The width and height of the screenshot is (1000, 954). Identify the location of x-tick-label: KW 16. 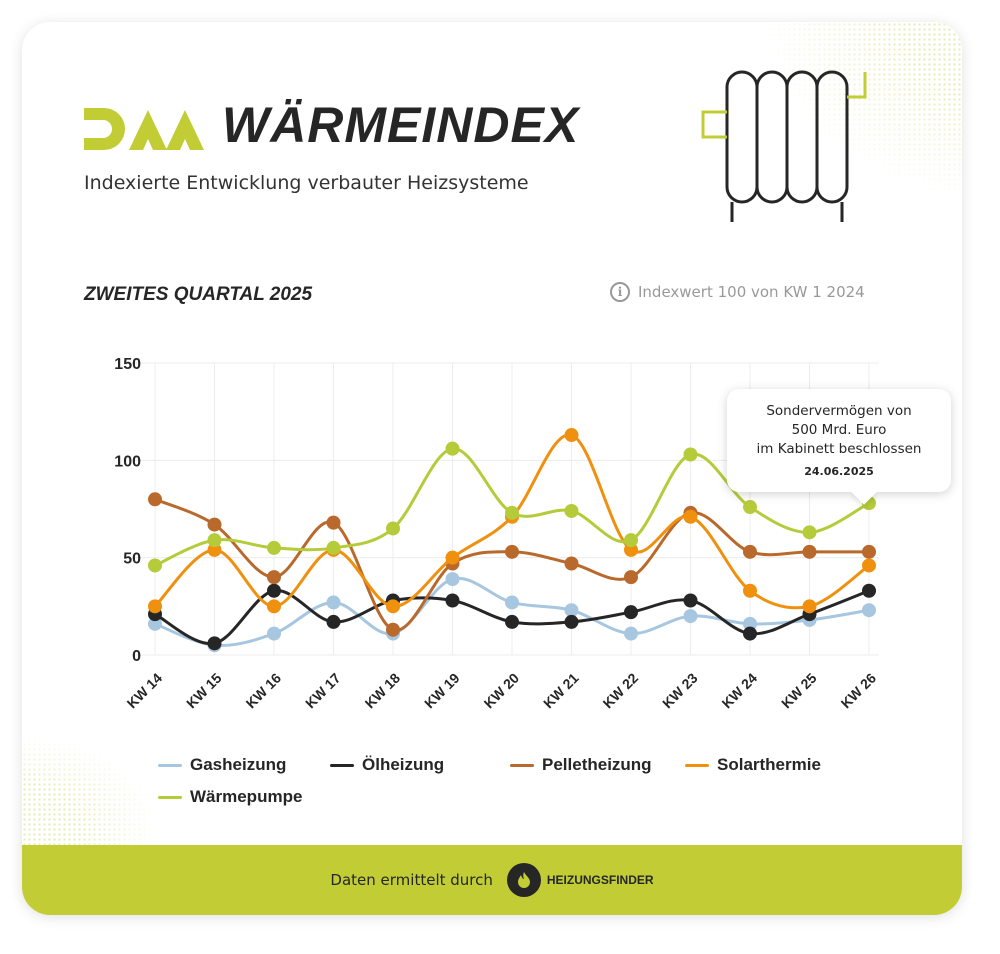
(264, 691).